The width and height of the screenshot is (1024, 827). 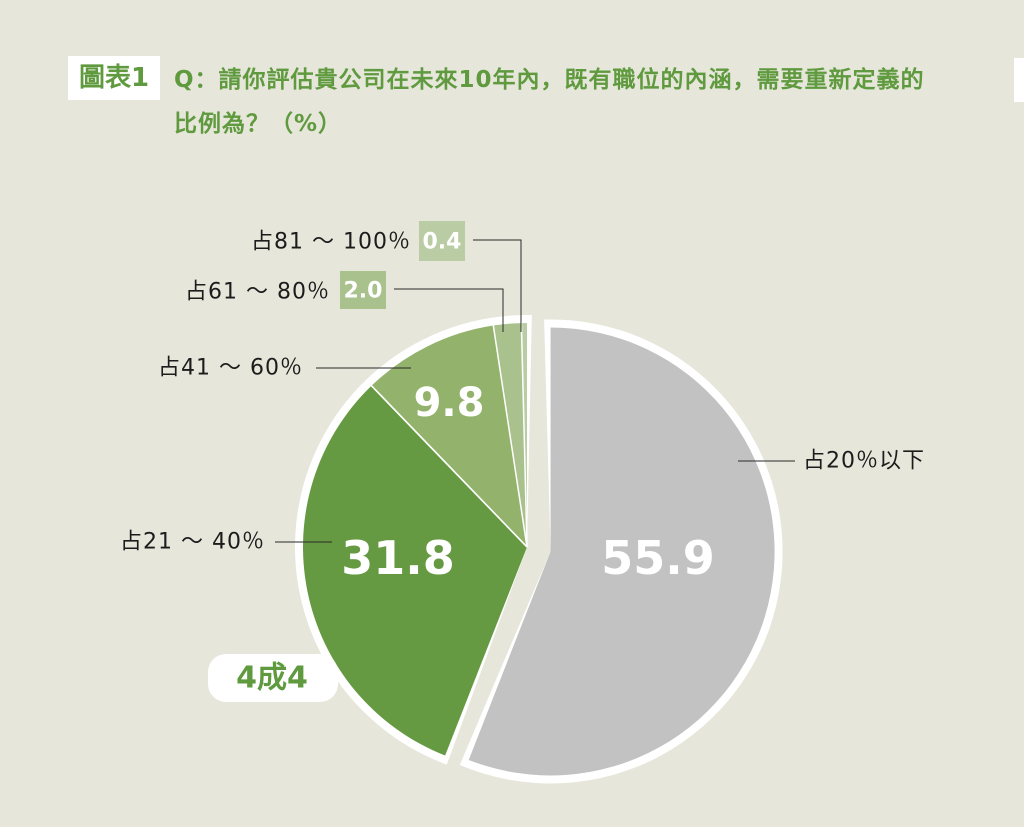 I want to click on category-label-21-40: 占21 ～ 40％, so click(x=192, y=542).